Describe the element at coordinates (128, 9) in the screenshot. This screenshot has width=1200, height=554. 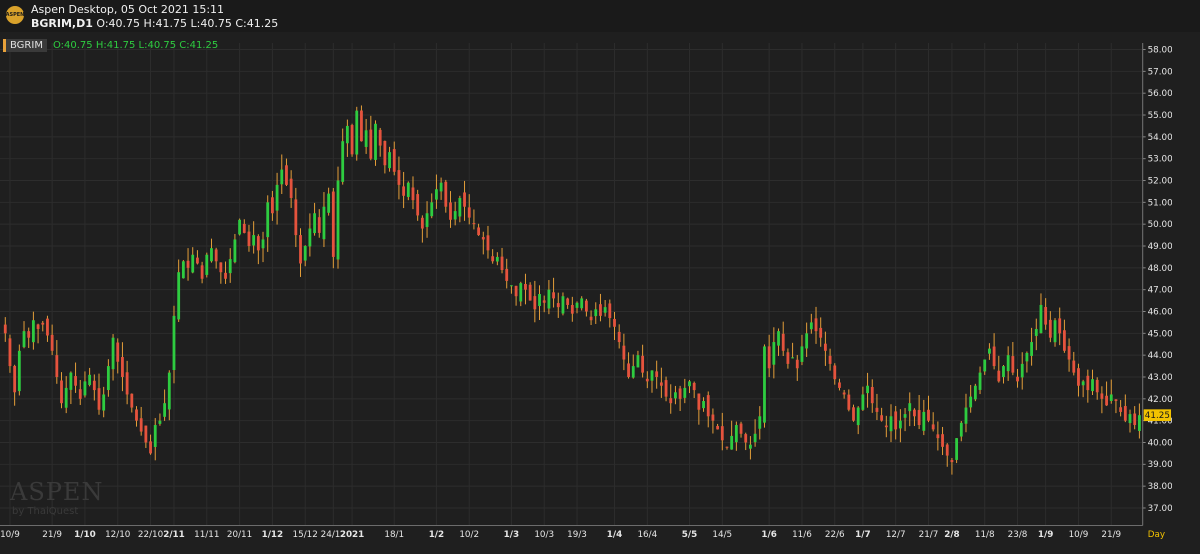
I see `window-title: Aspen Desktop, 05 Oct 2021 15:11` at that location.